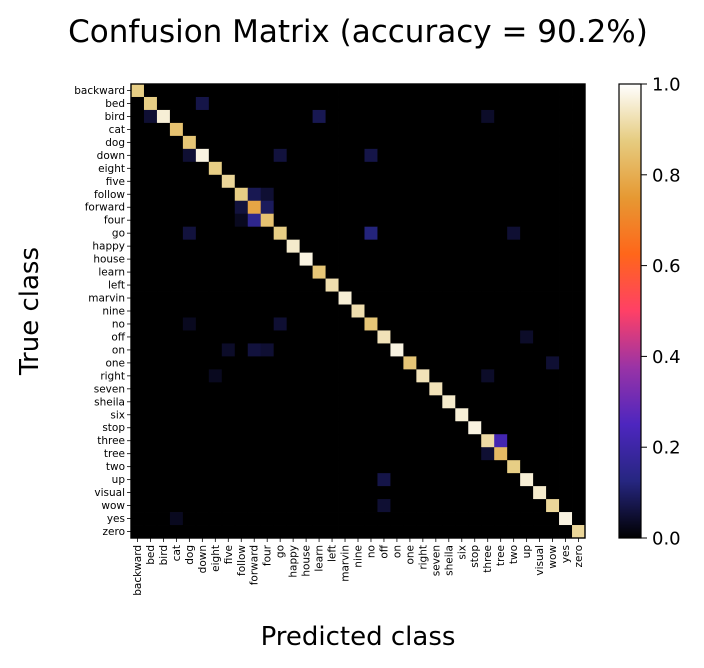  I want to click on colorbar, so click(630, 311).